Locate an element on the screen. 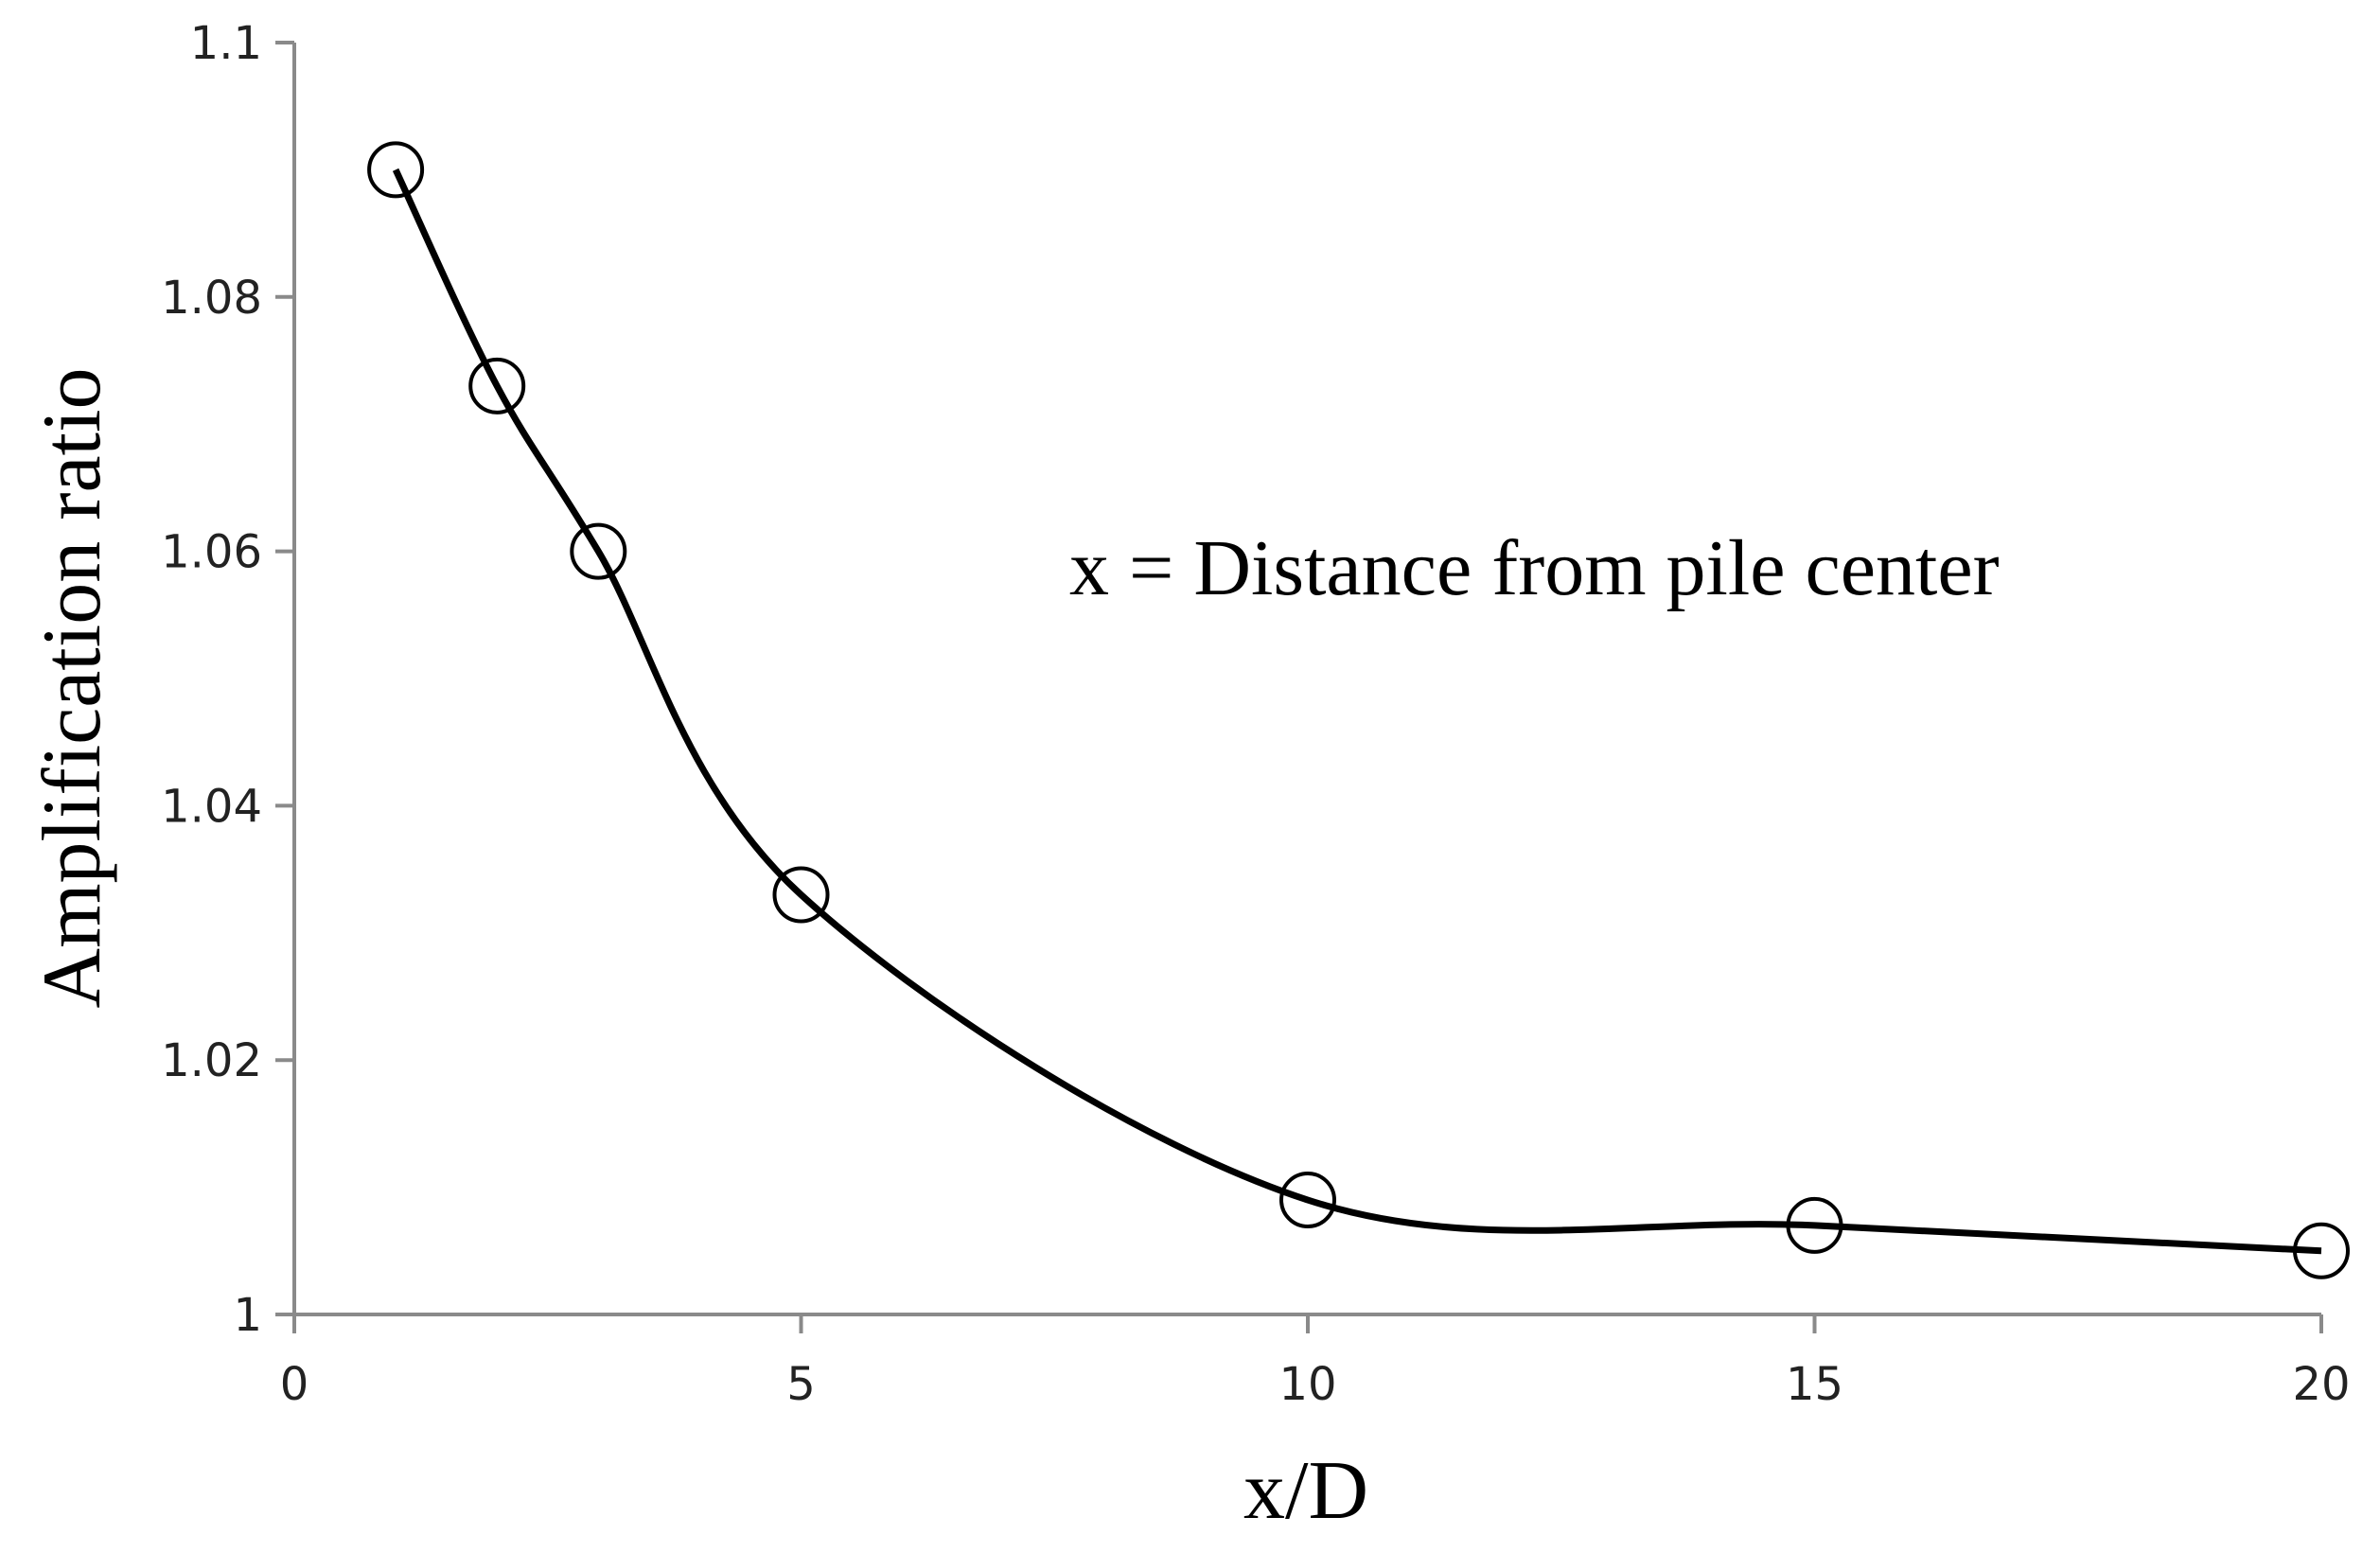 The height and width of the screenshot is (1552, 2380). chart-annotation: x = Distance from pile center is located at coordinates (1534, 568).